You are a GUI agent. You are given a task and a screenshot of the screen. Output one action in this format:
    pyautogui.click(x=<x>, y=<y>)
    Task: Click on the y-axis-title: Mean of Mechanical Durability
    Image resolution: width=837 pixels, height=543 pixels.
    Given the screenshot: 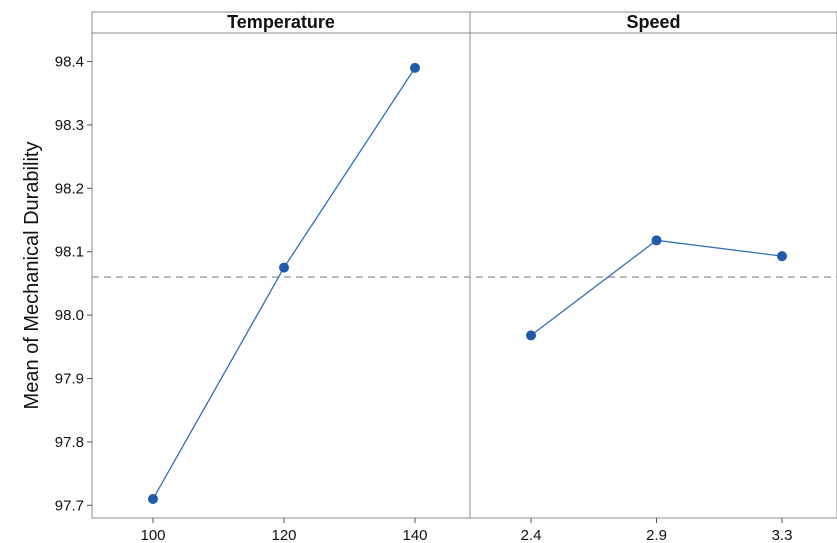 What is the action you would take?
    pyautogui.click(x=32, y=276)
    